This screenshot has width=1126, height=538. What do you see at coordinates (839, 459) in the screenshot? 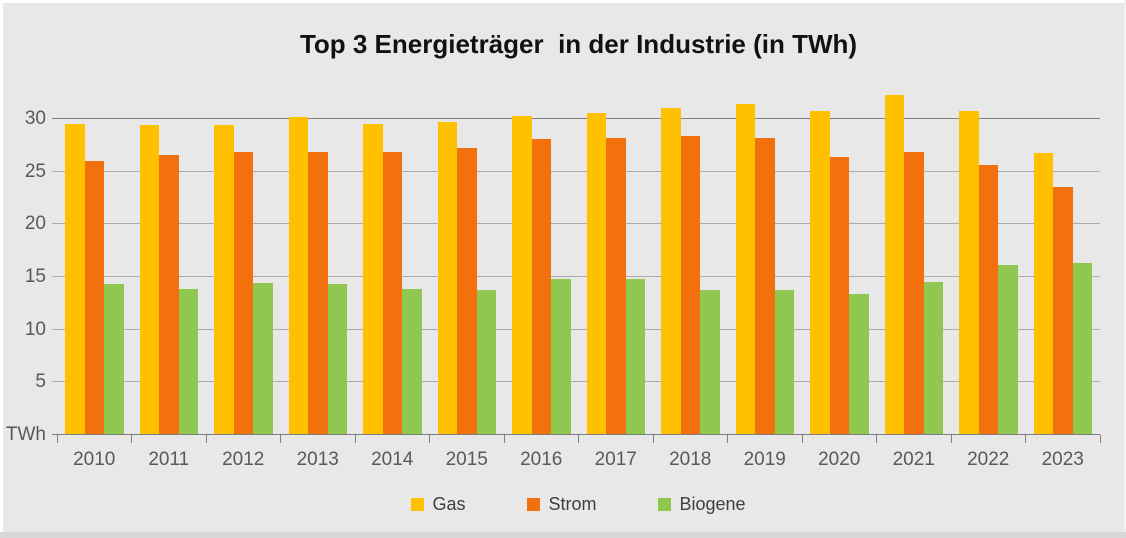
I see `x-tick-label-2020: 2020` at bounding box center [839, 459].